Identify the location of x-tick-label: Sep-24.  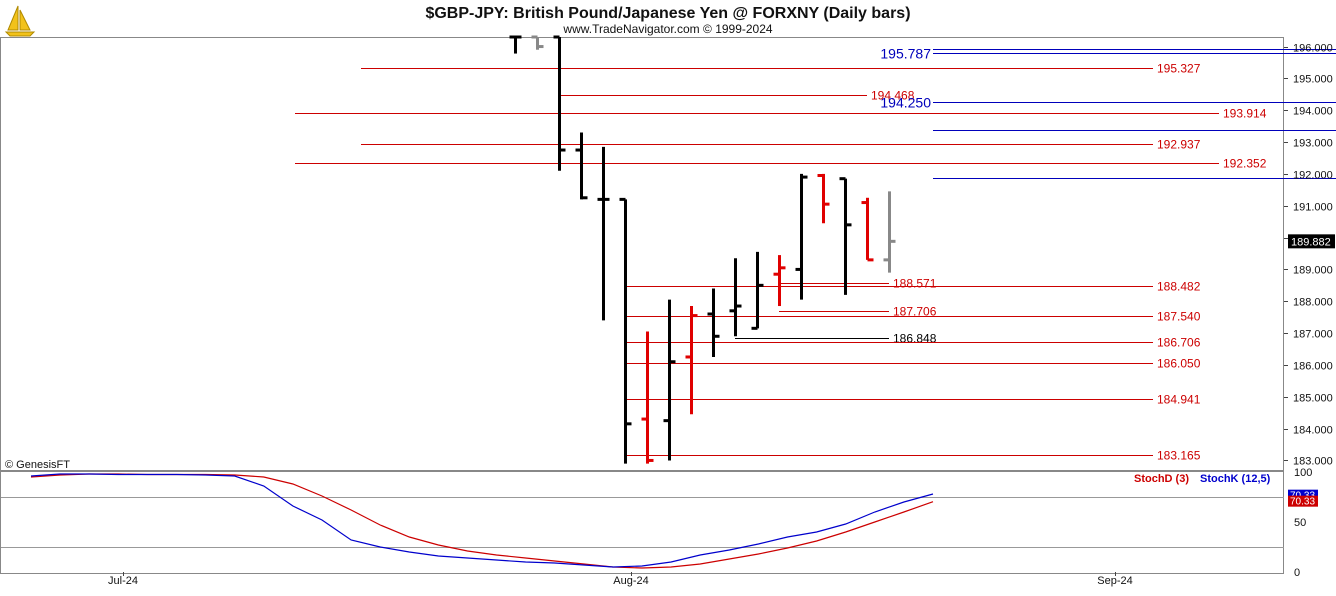
(1114, 581).